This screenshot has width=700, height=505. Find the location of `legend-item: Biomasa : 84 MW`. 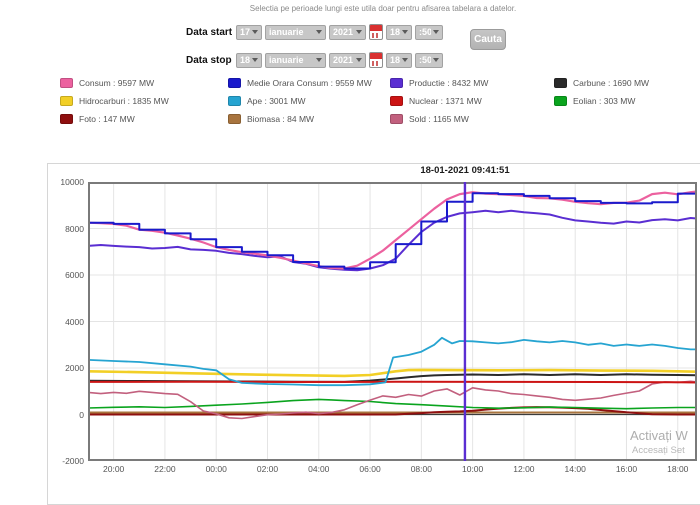

legend-item: Biomasa : 84 MW is located at coordinates (300, 119).